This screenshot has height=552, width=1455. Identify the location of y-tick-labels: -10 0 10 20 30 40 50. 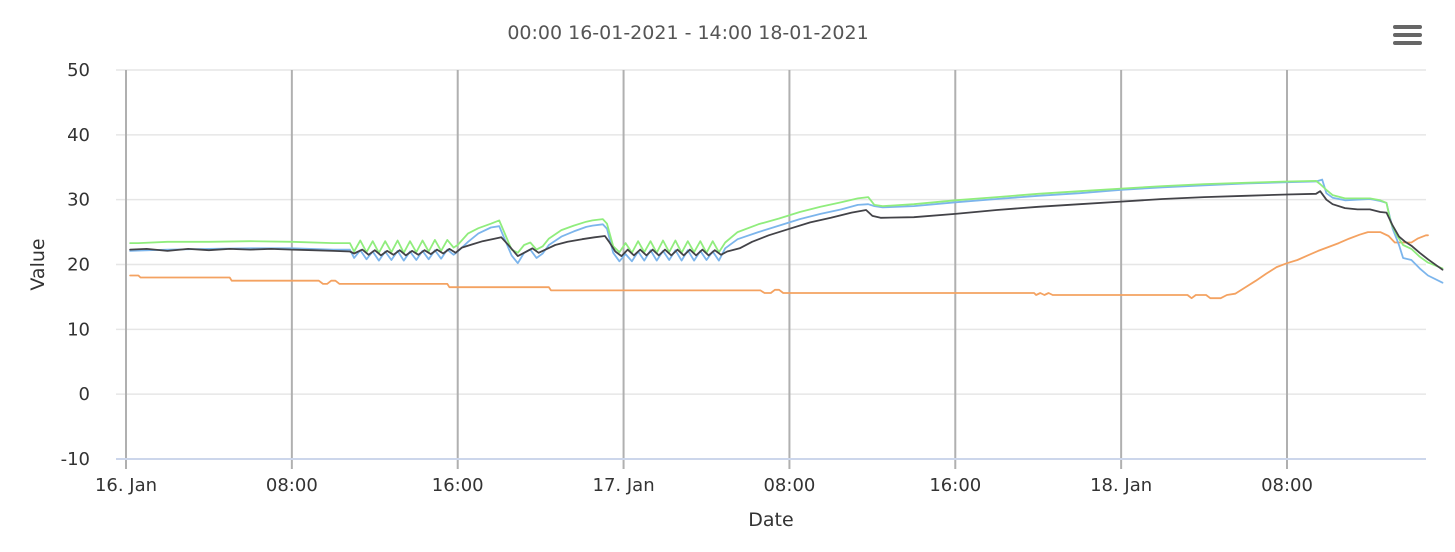
(75, 265).